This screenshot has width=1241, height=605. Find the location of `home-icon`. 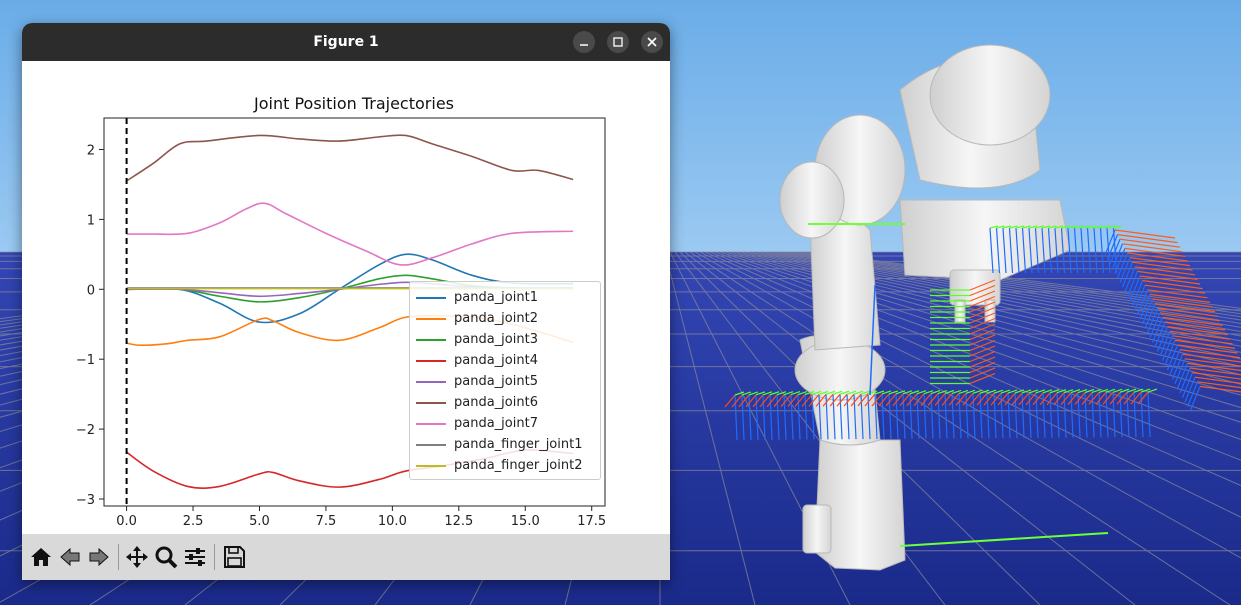

home-icon is located at coordinates (41, 557).